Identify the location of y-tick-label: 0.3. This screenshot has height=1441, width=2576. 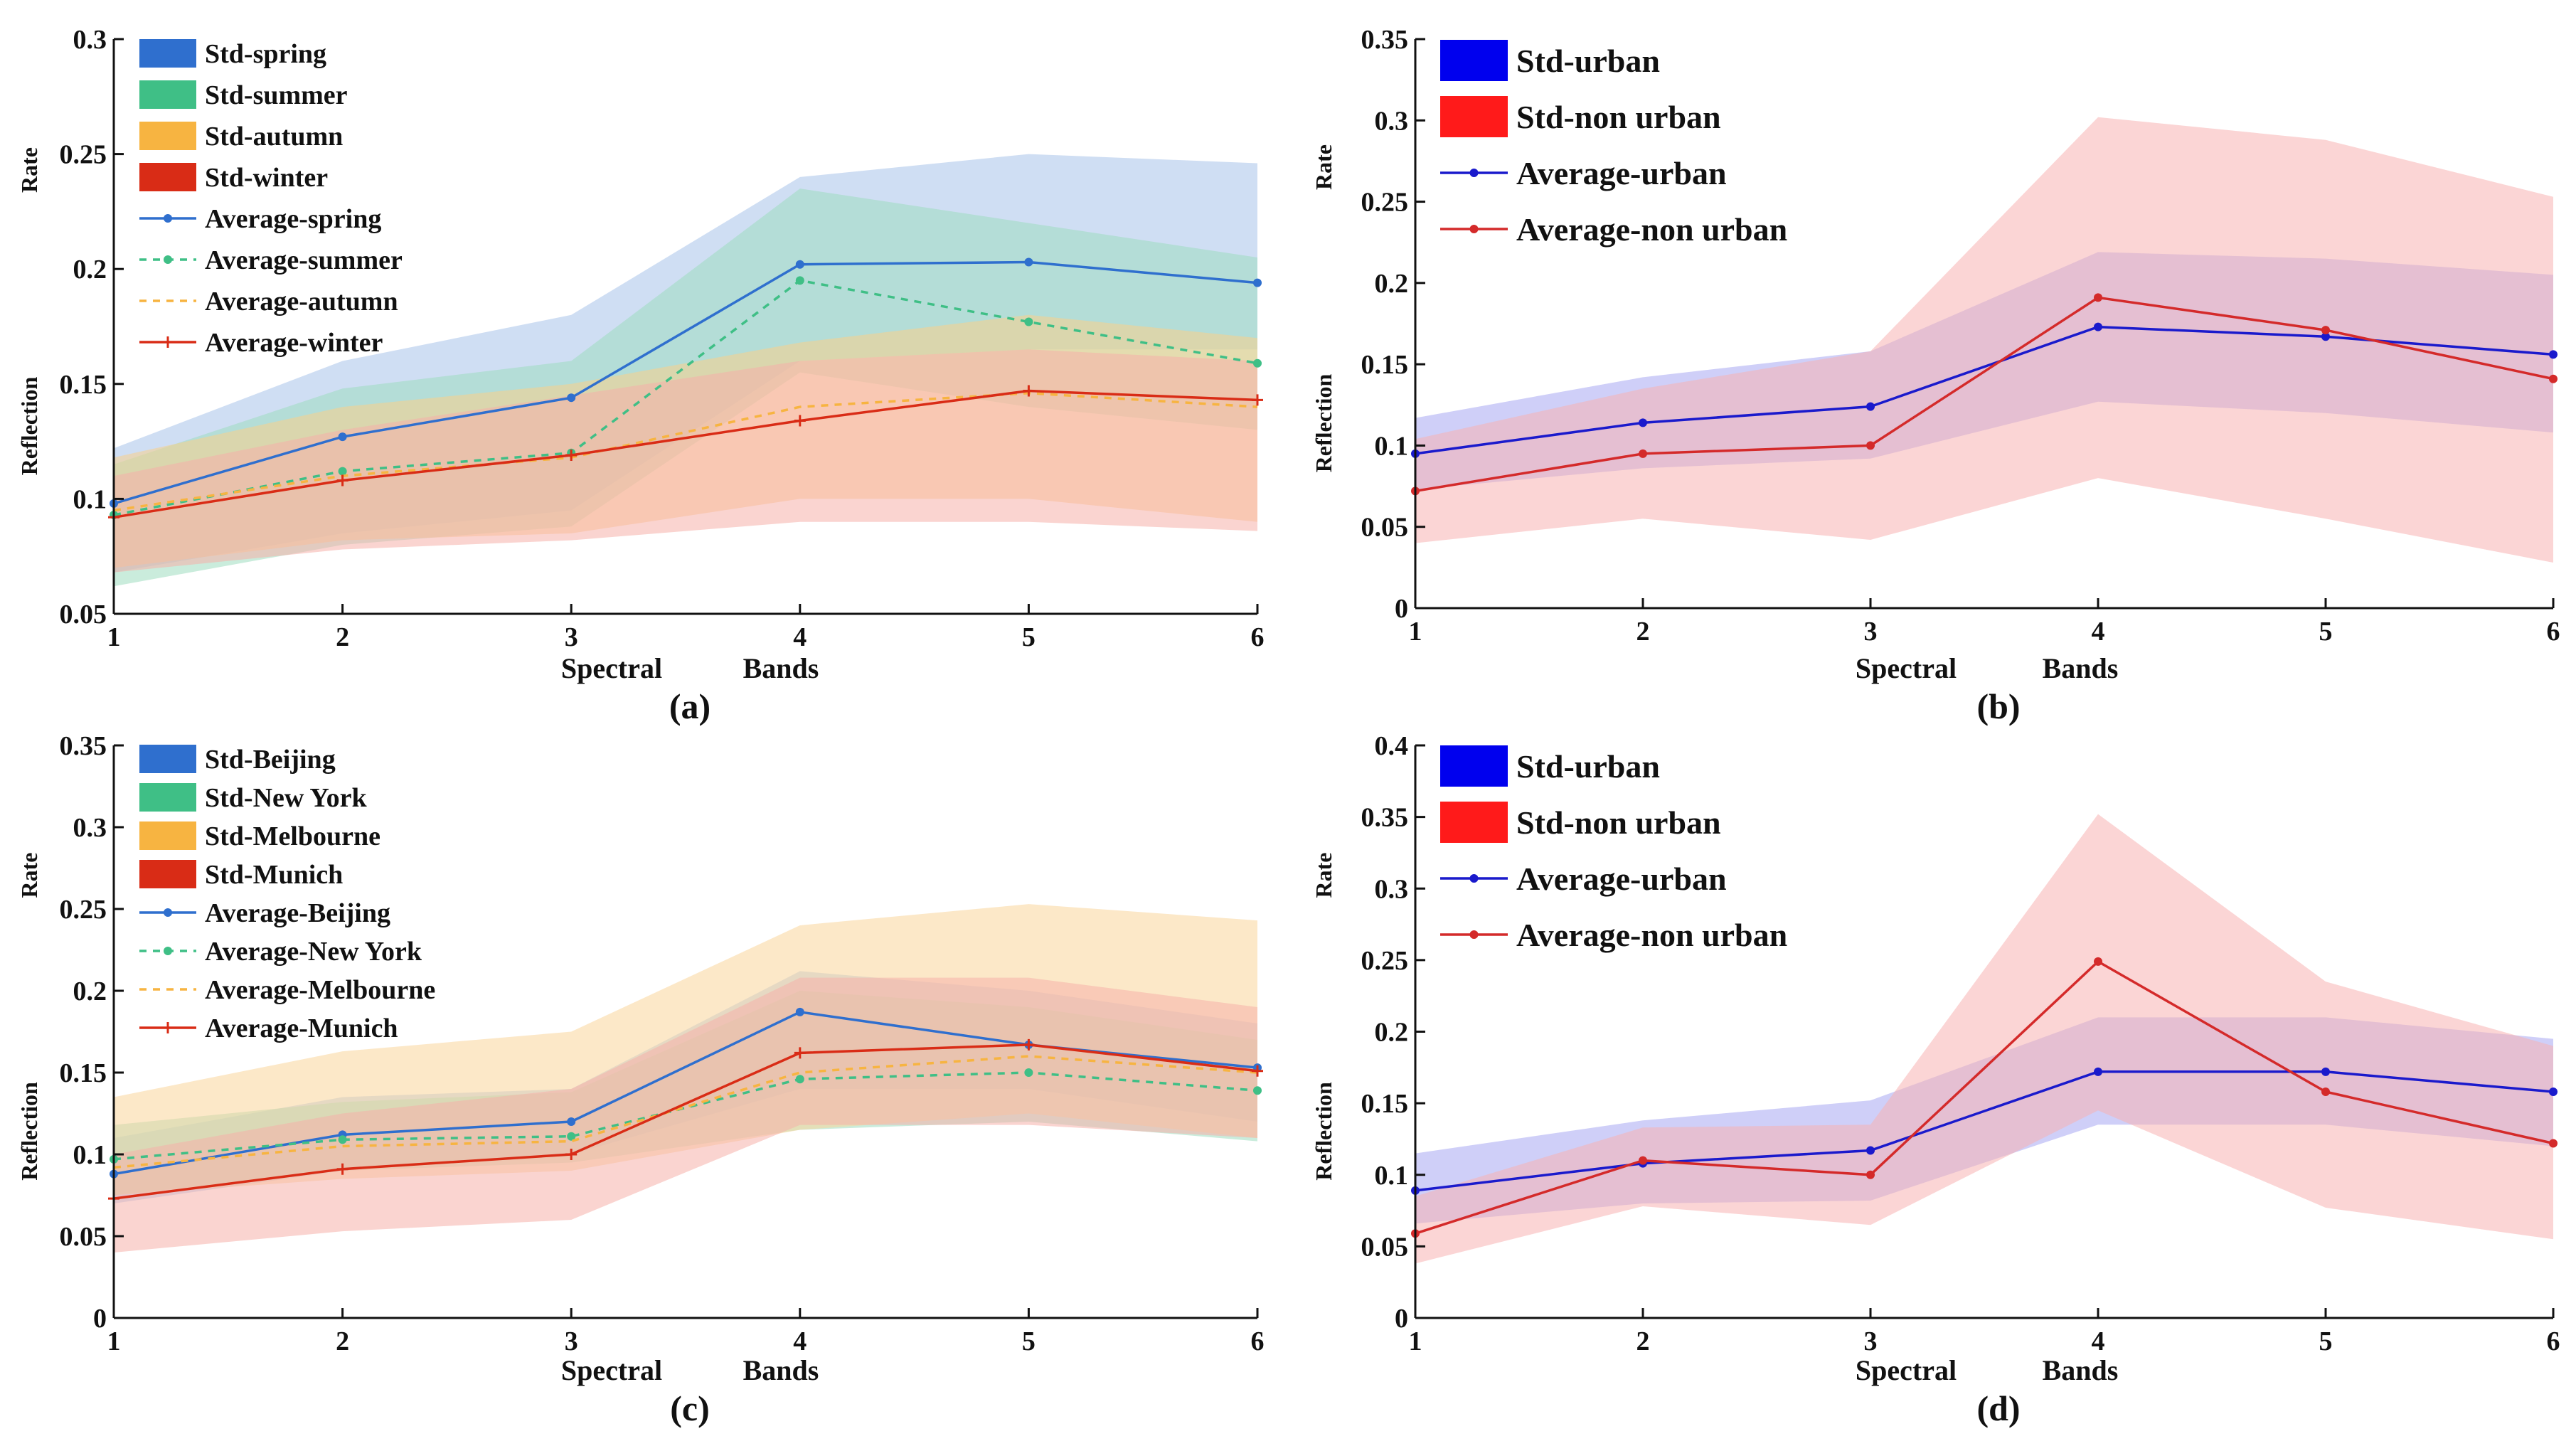
(90, 828).